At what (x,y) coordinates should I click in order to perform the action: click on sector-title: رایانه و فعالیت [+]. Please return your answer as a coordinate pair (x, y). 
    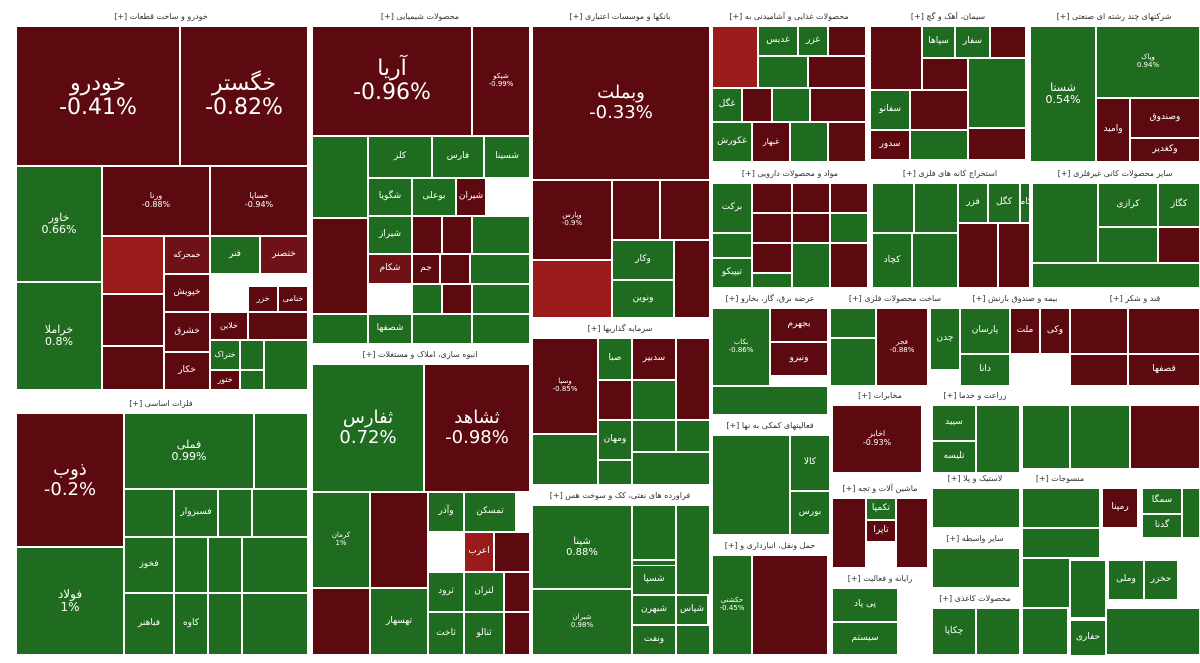
    Looking at the image, I should click on (880, 578).